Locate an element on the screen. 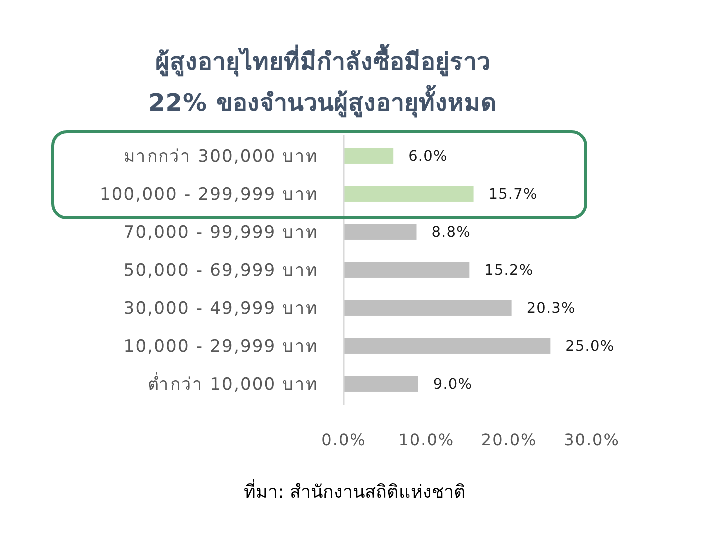 The width and height of the screenshot is (710, 549). data-label: 8.8% is located at coordinates (451, 233).